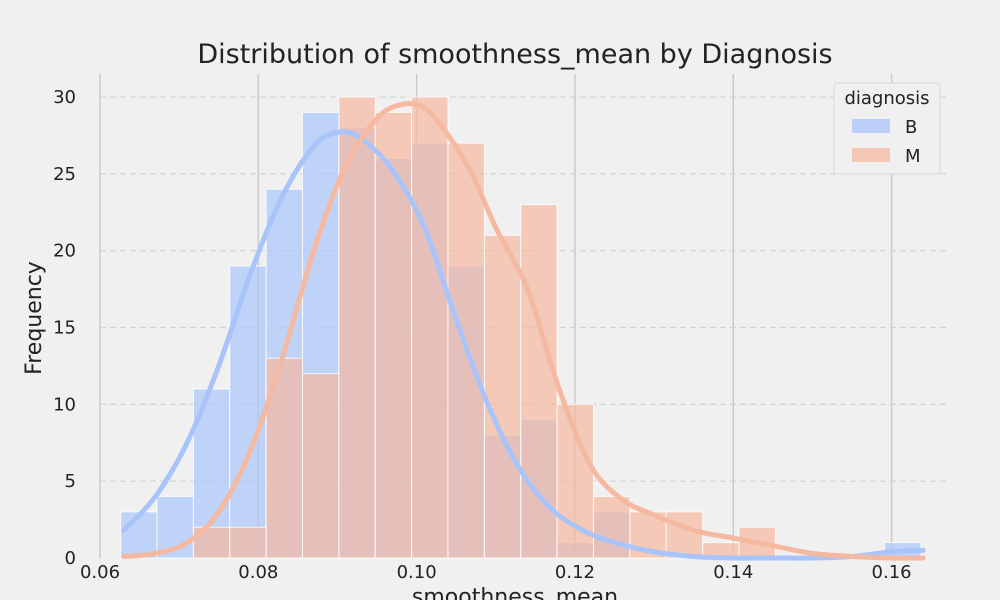 The height and width of the screenshot is (600, 1000). Describe the element at coordinates (64, 404) in the screenshot. I see `y-tick-label: 10` at that location.